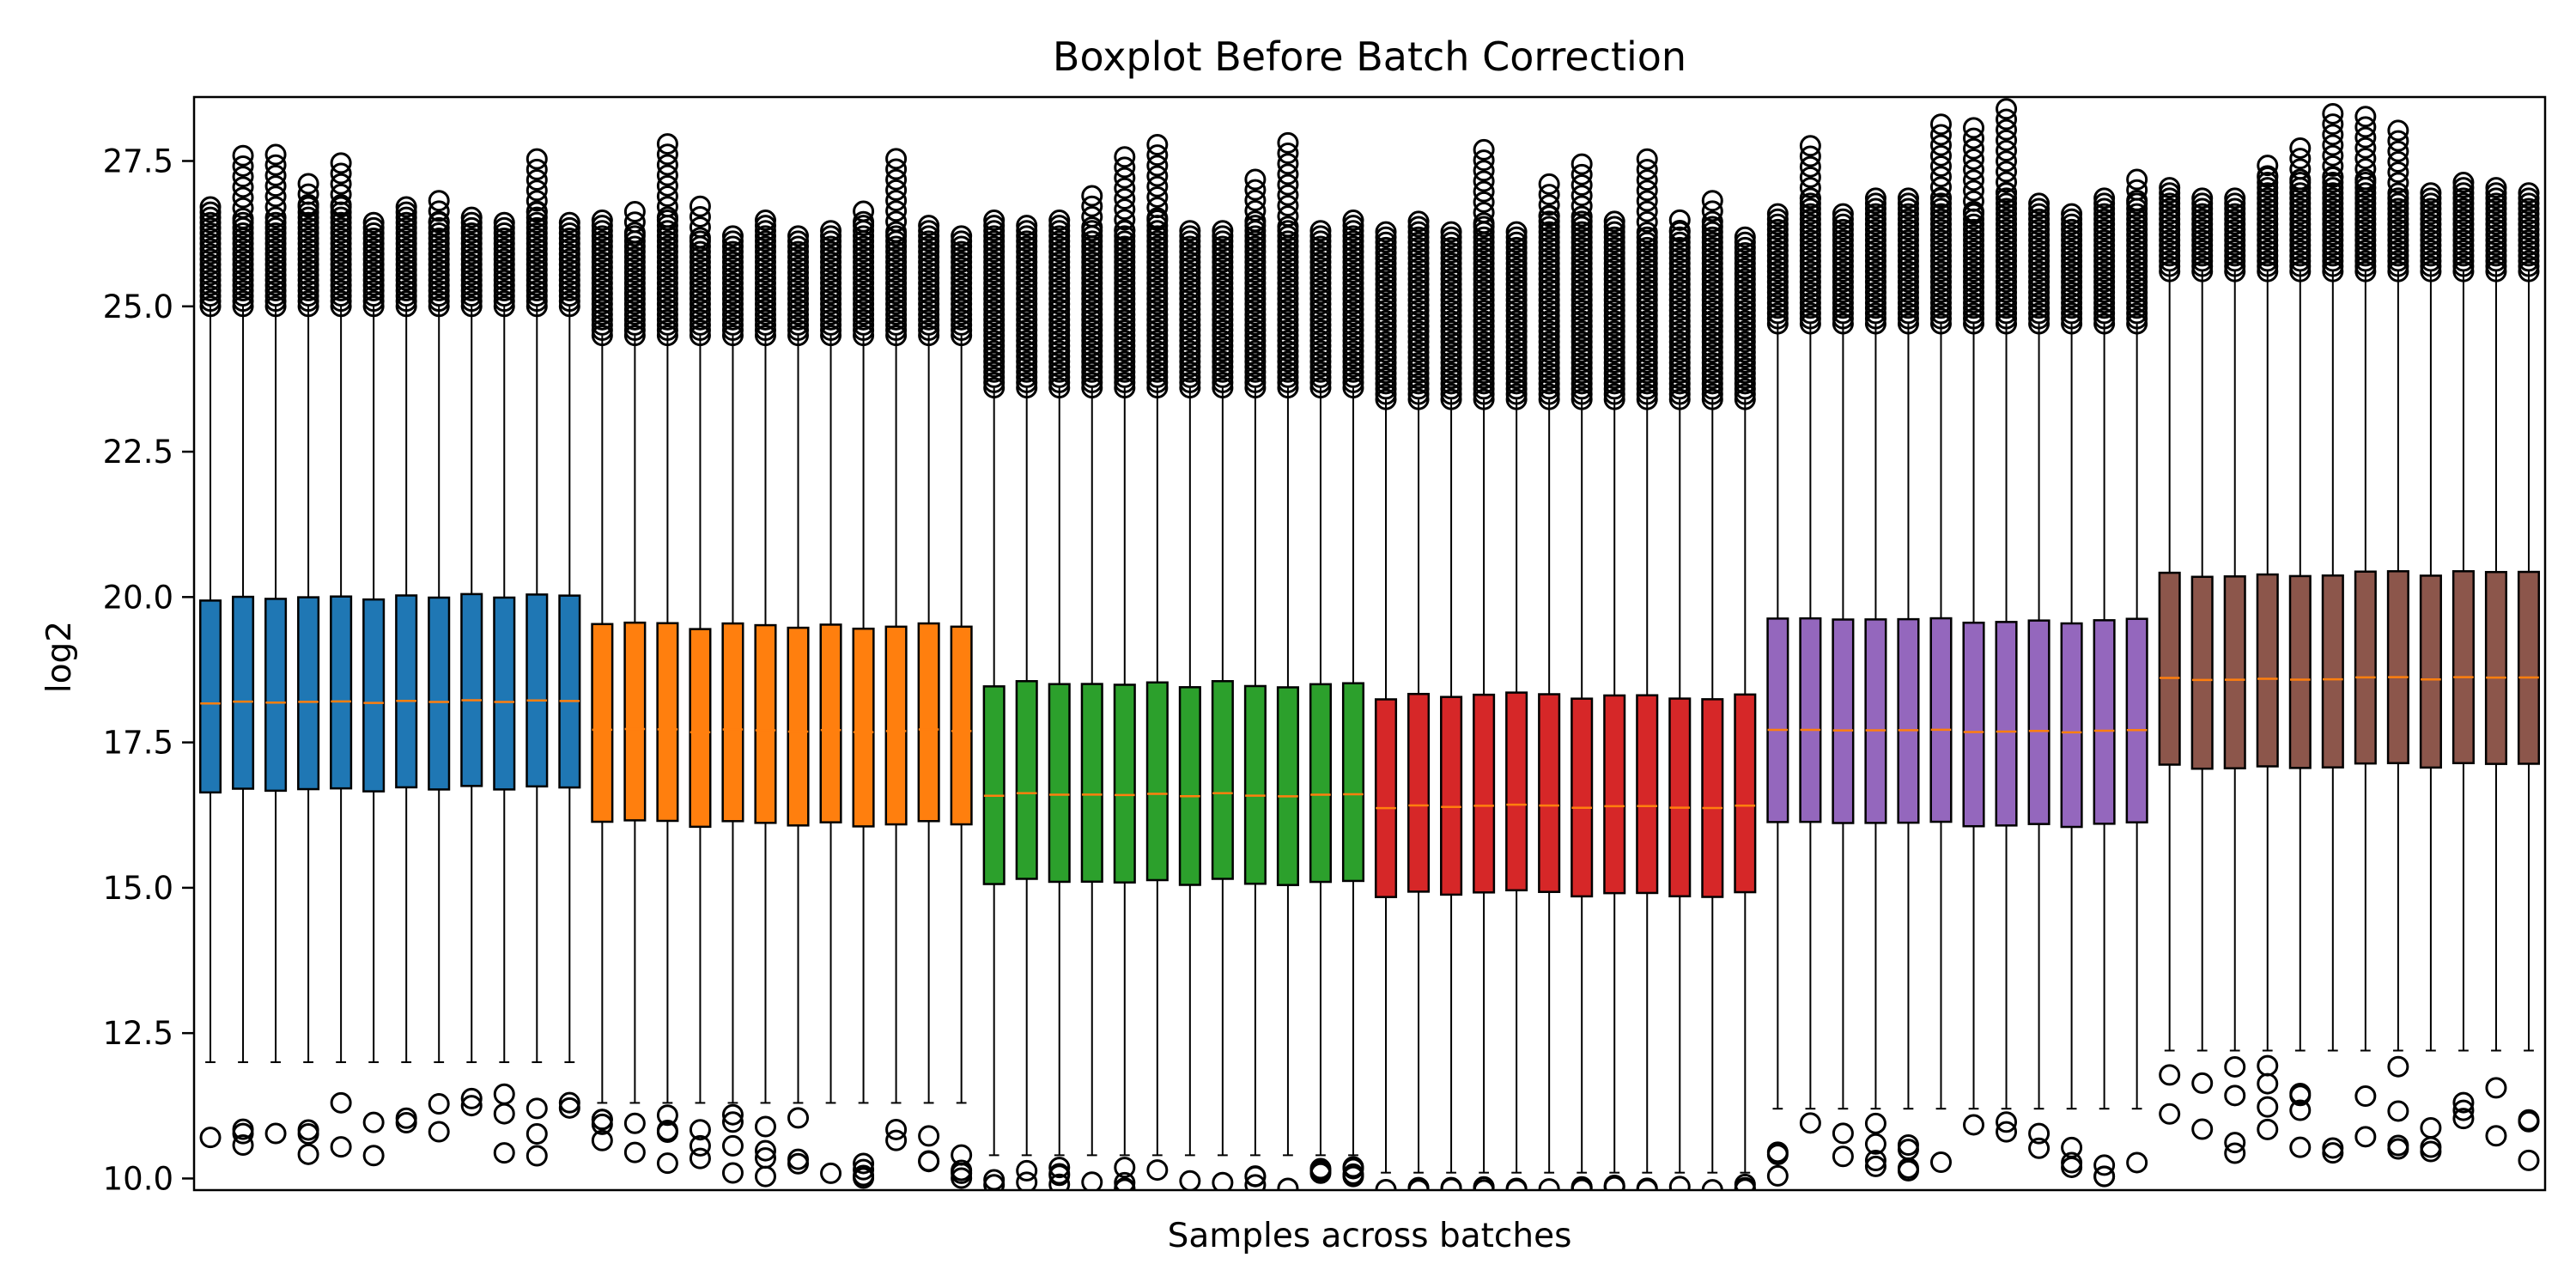 This screenshot has width=2576, height=1288. Describe the element at coordinates (138, 744) in the screenshot. I see `y-tick-label: 17.5` at that location.